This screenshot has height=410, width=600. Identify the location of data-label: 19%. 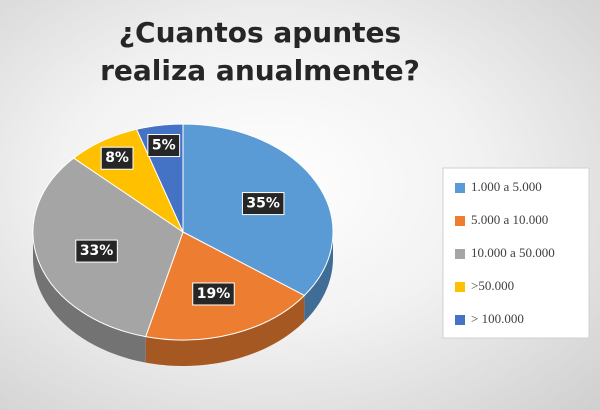
(213, 294).